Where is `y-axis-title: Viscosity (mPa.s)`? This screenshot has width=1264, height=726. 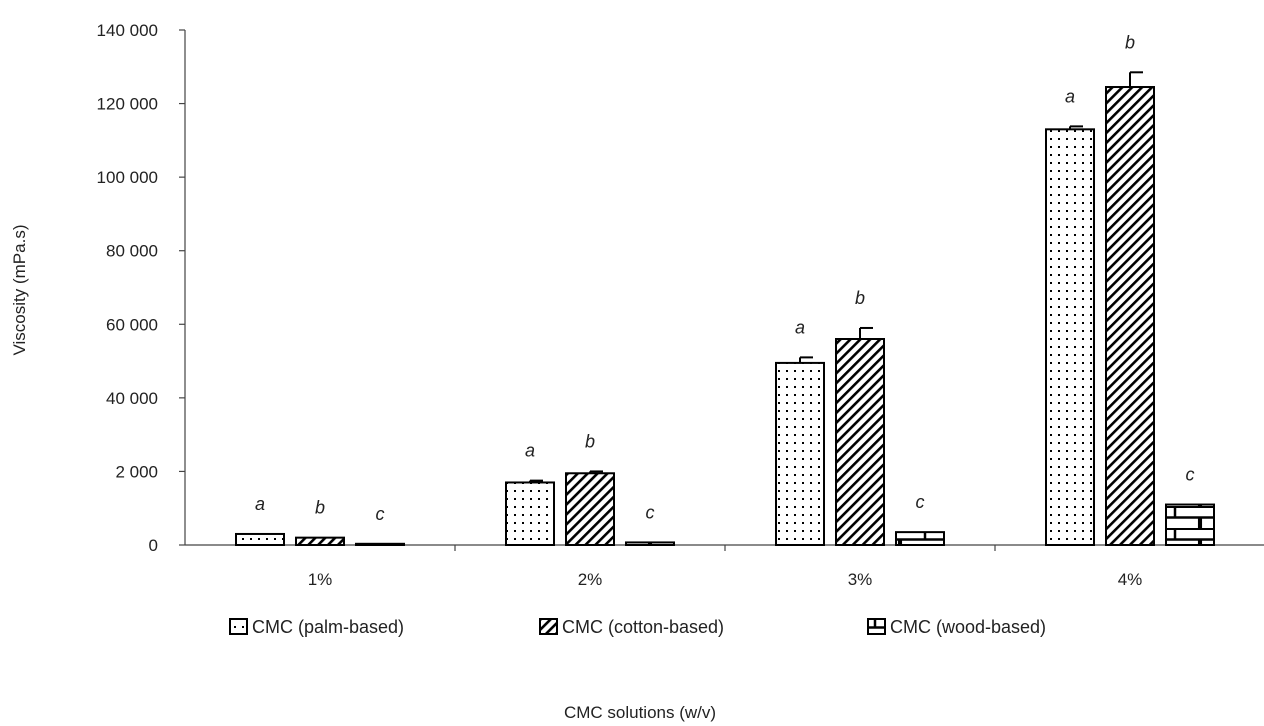 y-axis-title: Viscosity (mPa.s) is located at coordinates (19, 290).